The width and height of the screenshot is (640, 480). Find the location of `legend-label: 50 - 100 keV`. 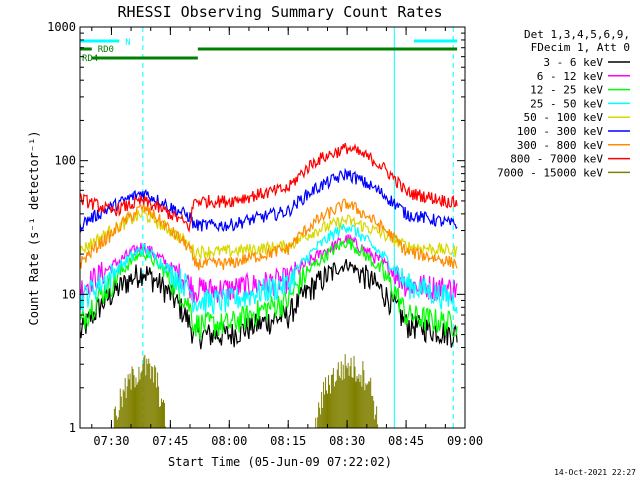

legend-label: 50 - 100 keV is located at coordinates (564, 117).